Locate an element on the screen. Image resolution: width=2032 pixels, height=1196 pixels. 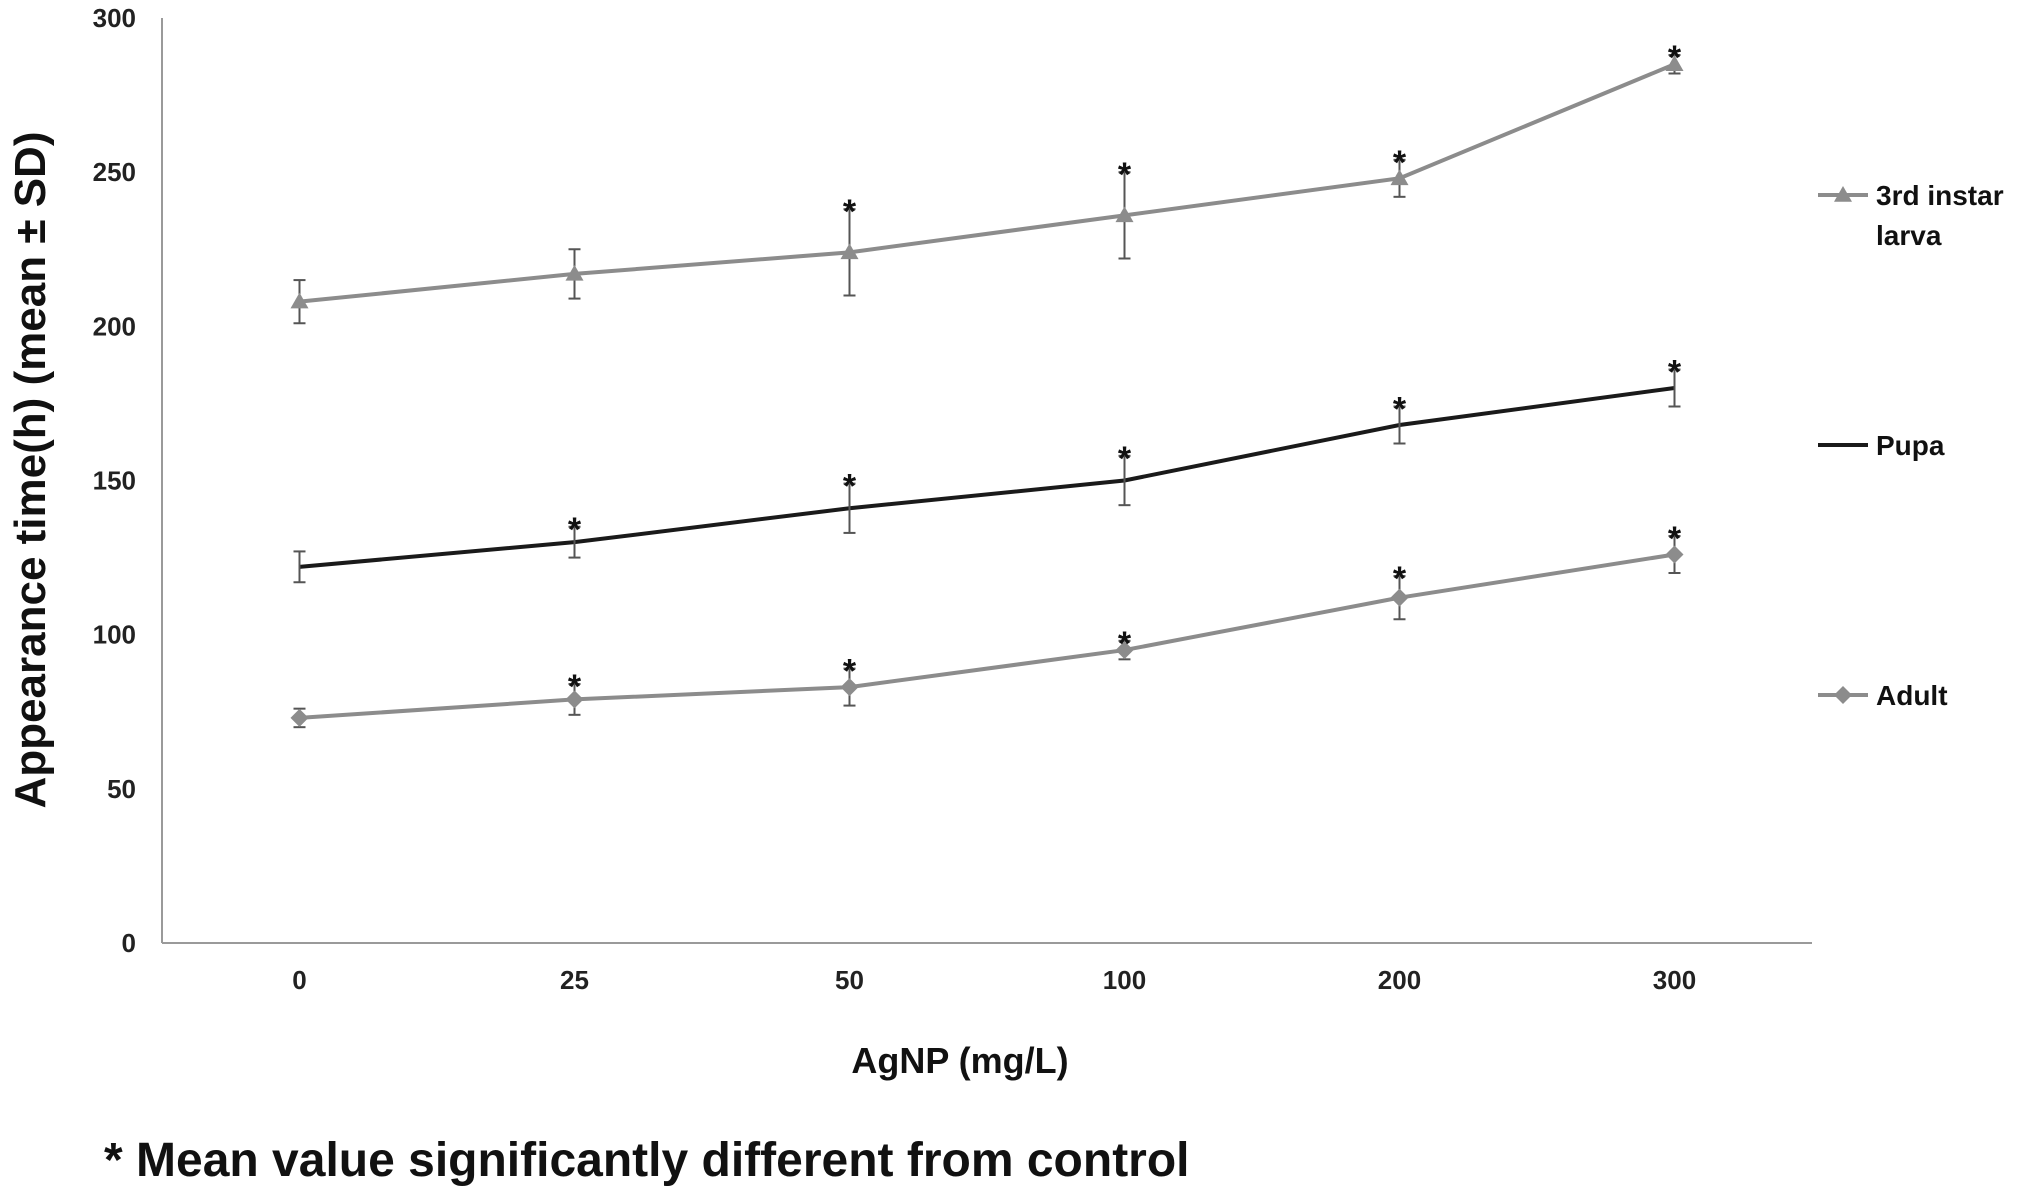
y-tick-label: 150 is located at coordinates (114, 481).